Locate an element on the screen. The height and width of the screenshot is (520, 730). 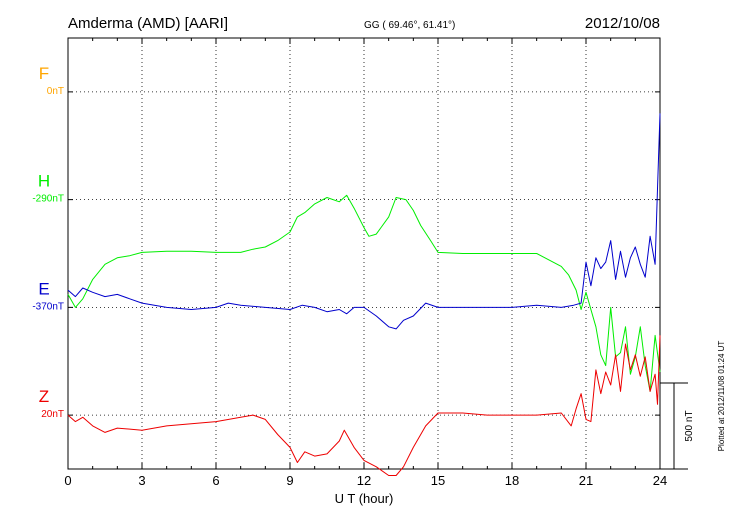
station-coords: GG ( 69.46°, 61.41°) is located at coordinates (409, 25).